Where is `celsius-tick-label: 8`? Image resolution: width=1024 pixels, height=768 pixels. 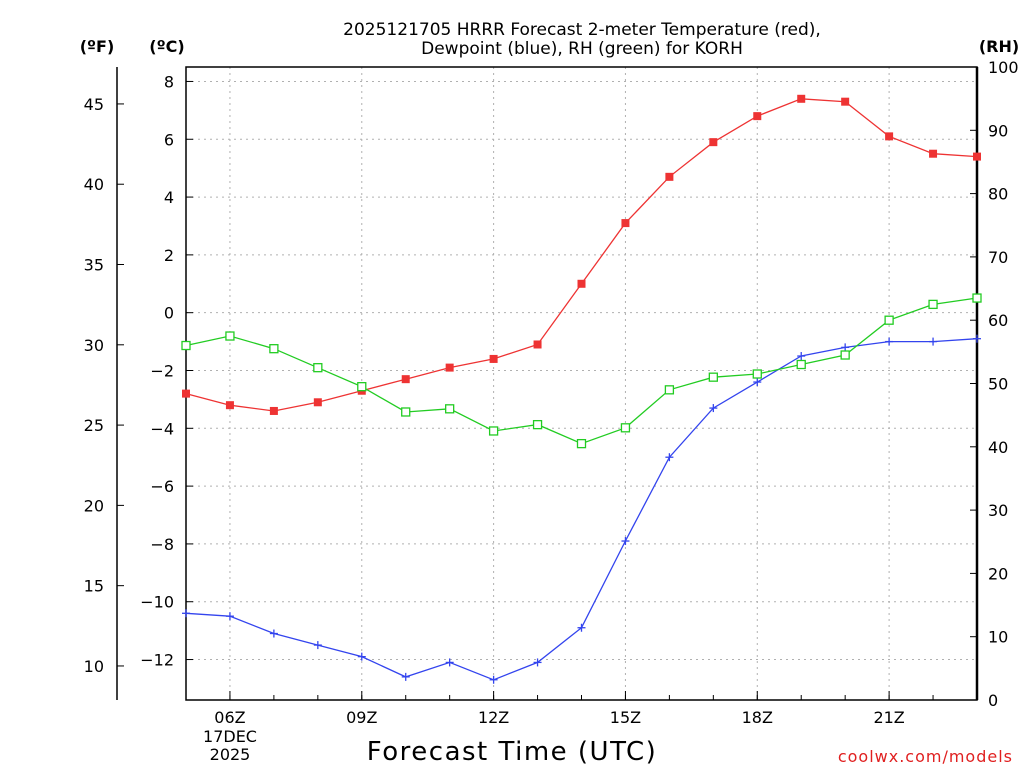 celsius-tick-label: 8 is located at coordinates (169, 81).